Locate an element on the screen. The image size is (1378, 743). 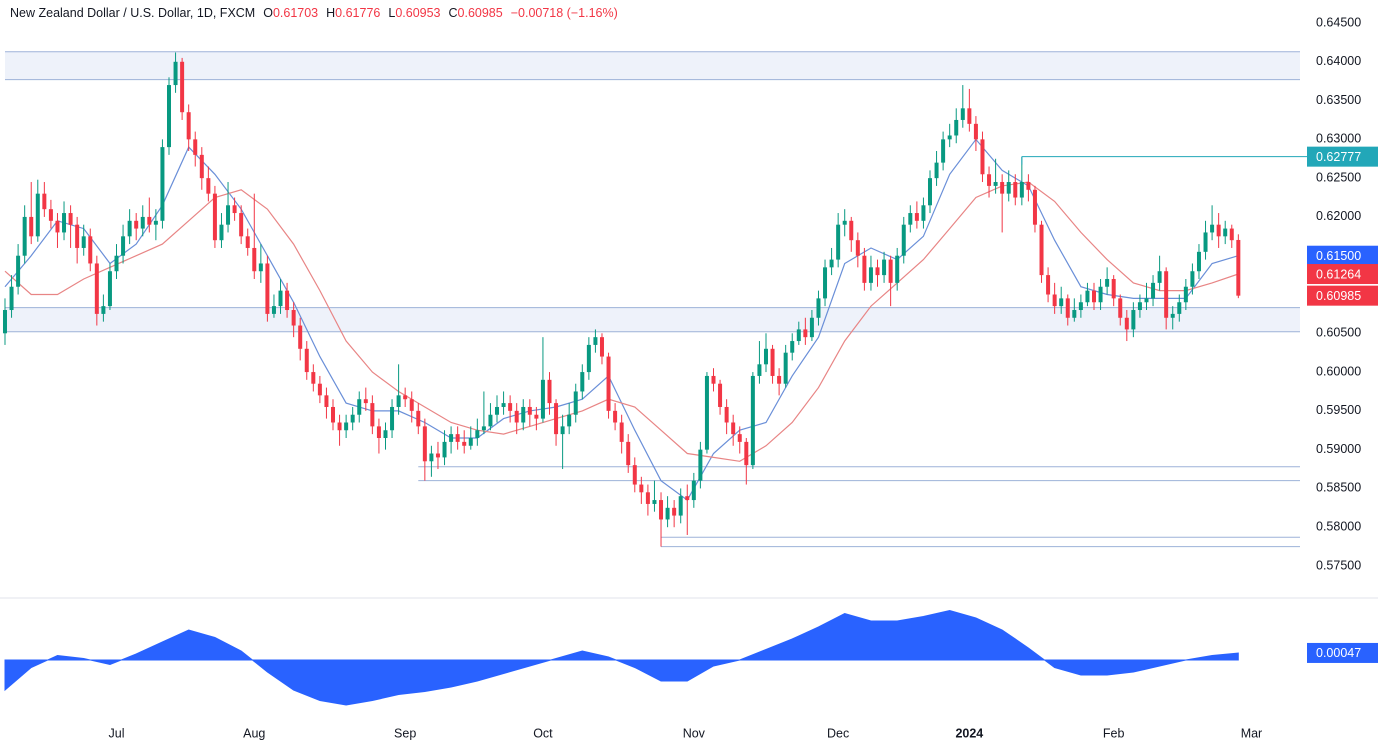
y-tick-label: 0.64500 is located at coordinates (1338, 22).